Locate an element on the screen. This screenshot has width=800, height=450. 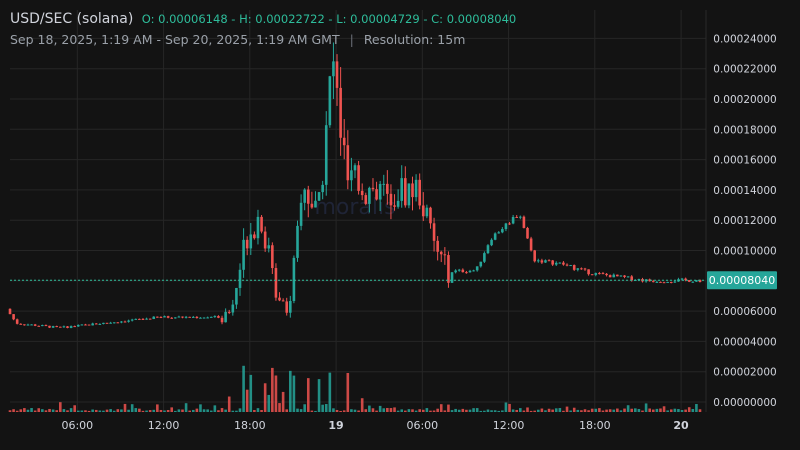
price-tick-label: 0.00006000 is located at coordinates (744, 312).